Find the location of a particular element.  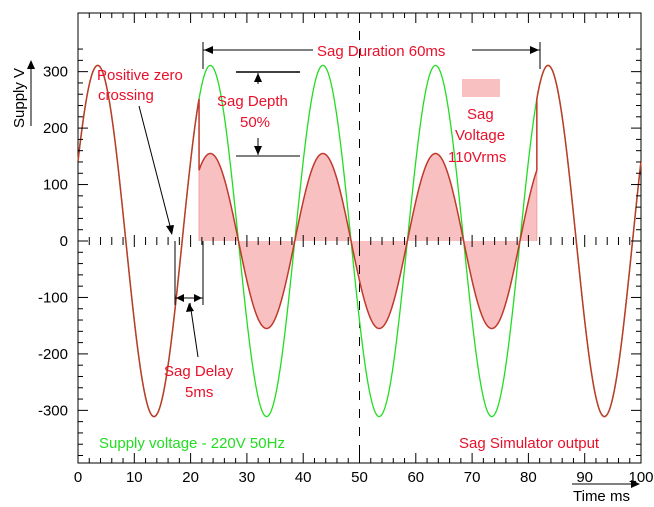

x-tick-label: 60 is located at coordinates (415, 477).